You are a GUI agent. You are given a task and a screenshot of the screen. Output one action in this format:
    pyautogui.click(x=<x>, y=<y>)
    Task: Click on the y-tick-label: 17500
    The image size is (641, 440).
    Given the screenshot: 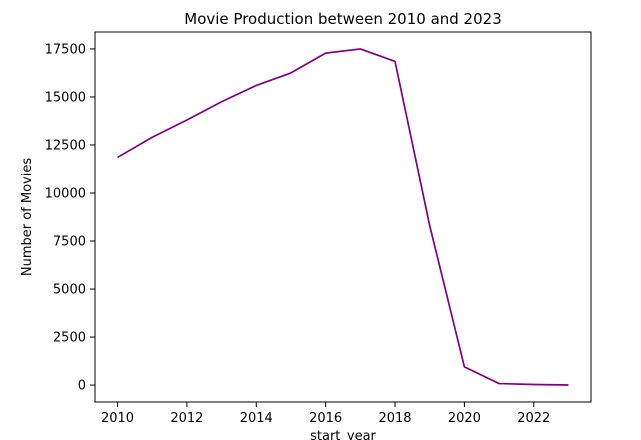 What is the action you would take?
    pyautogui.click(x=65, y=49)
    